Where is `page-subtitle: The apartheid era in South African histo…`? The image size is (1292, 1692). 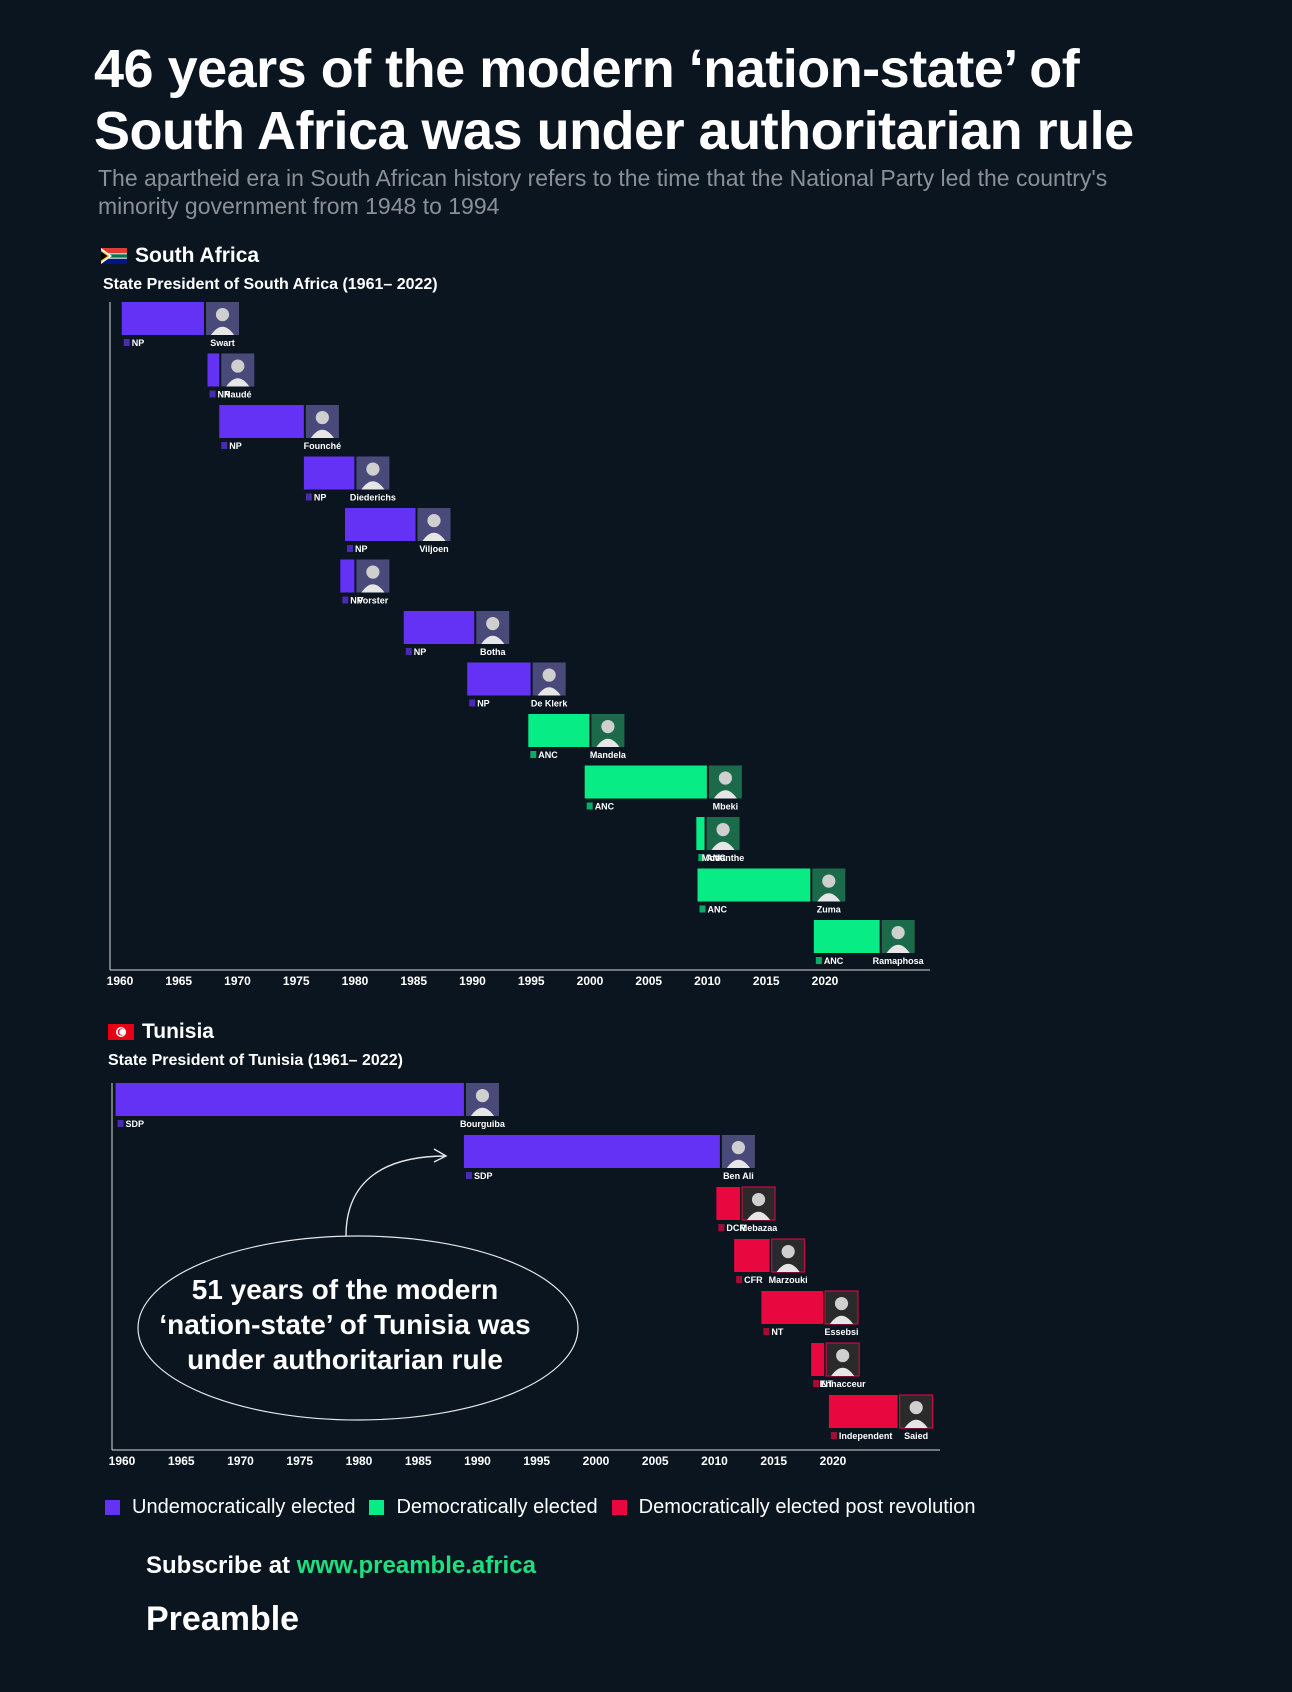
page-subtitle: The apartheid era in South African histo… is located at coordinates (603, 192).